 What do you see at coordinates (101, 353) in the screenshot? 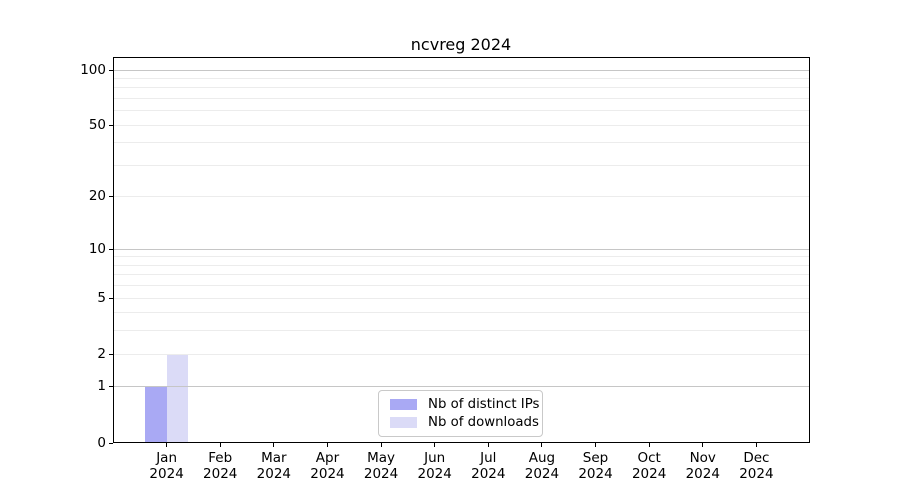
I see `y-tick-label: 2` at bounding box center [101, 353].